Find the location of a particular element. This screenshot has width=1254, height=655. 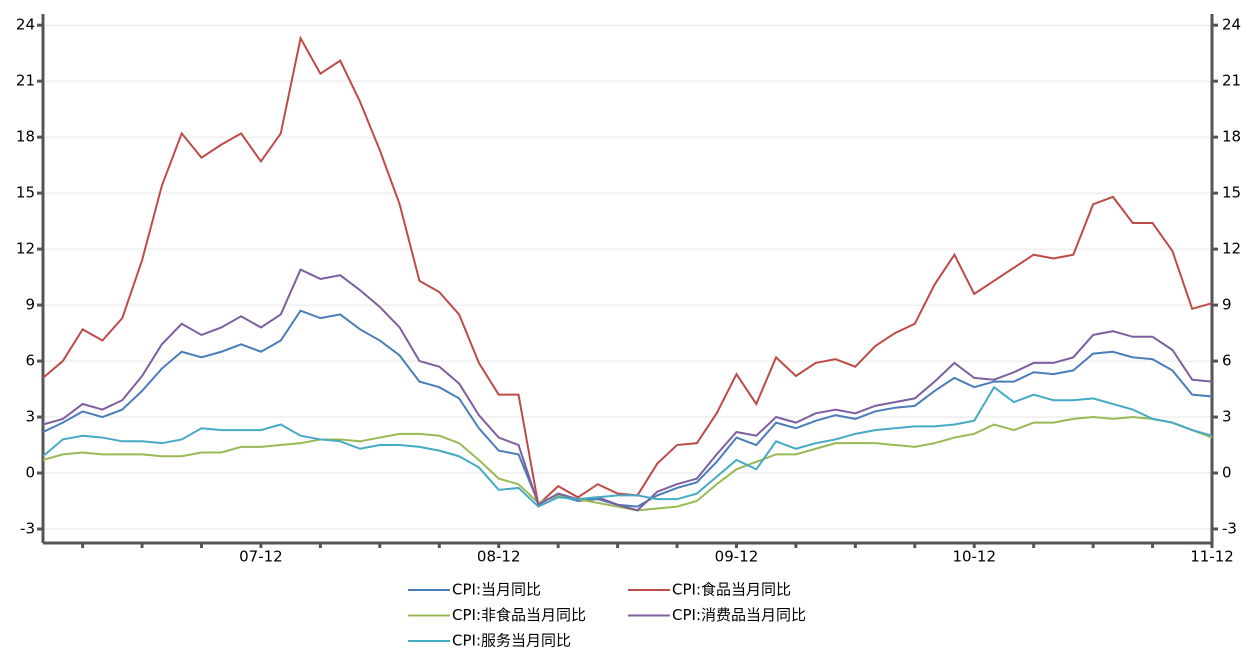

legend-label: CPI:消费品当月同比 is located at coordinates (739, 615).